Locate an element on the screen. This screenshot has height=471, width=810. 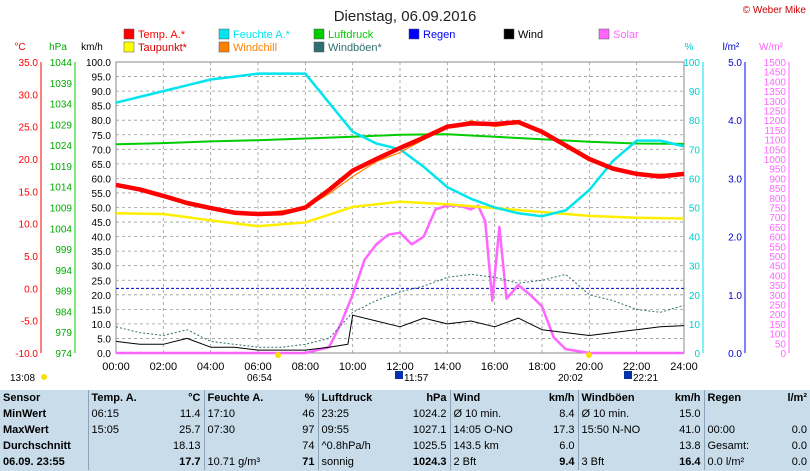
humidity-tick-label: 60 is located at coordinates (695, 179).